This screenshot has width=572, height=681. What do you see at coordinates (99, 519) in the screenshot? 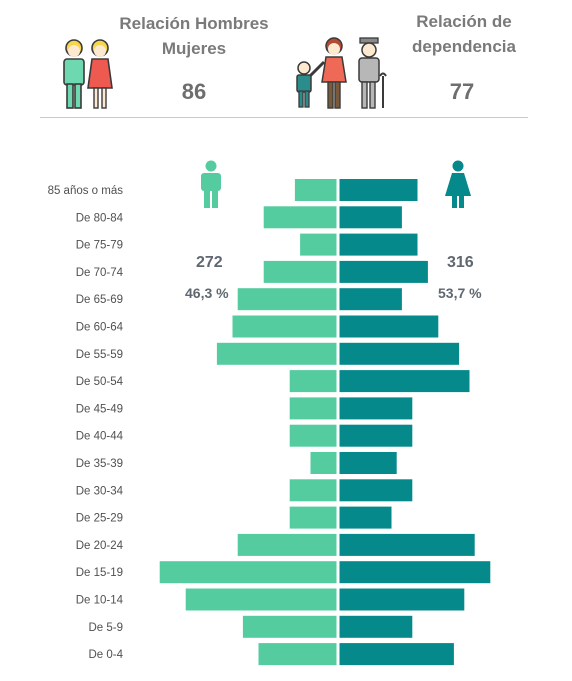
I see `age-group-label: De 25-29` at bounding box center [99, 519].